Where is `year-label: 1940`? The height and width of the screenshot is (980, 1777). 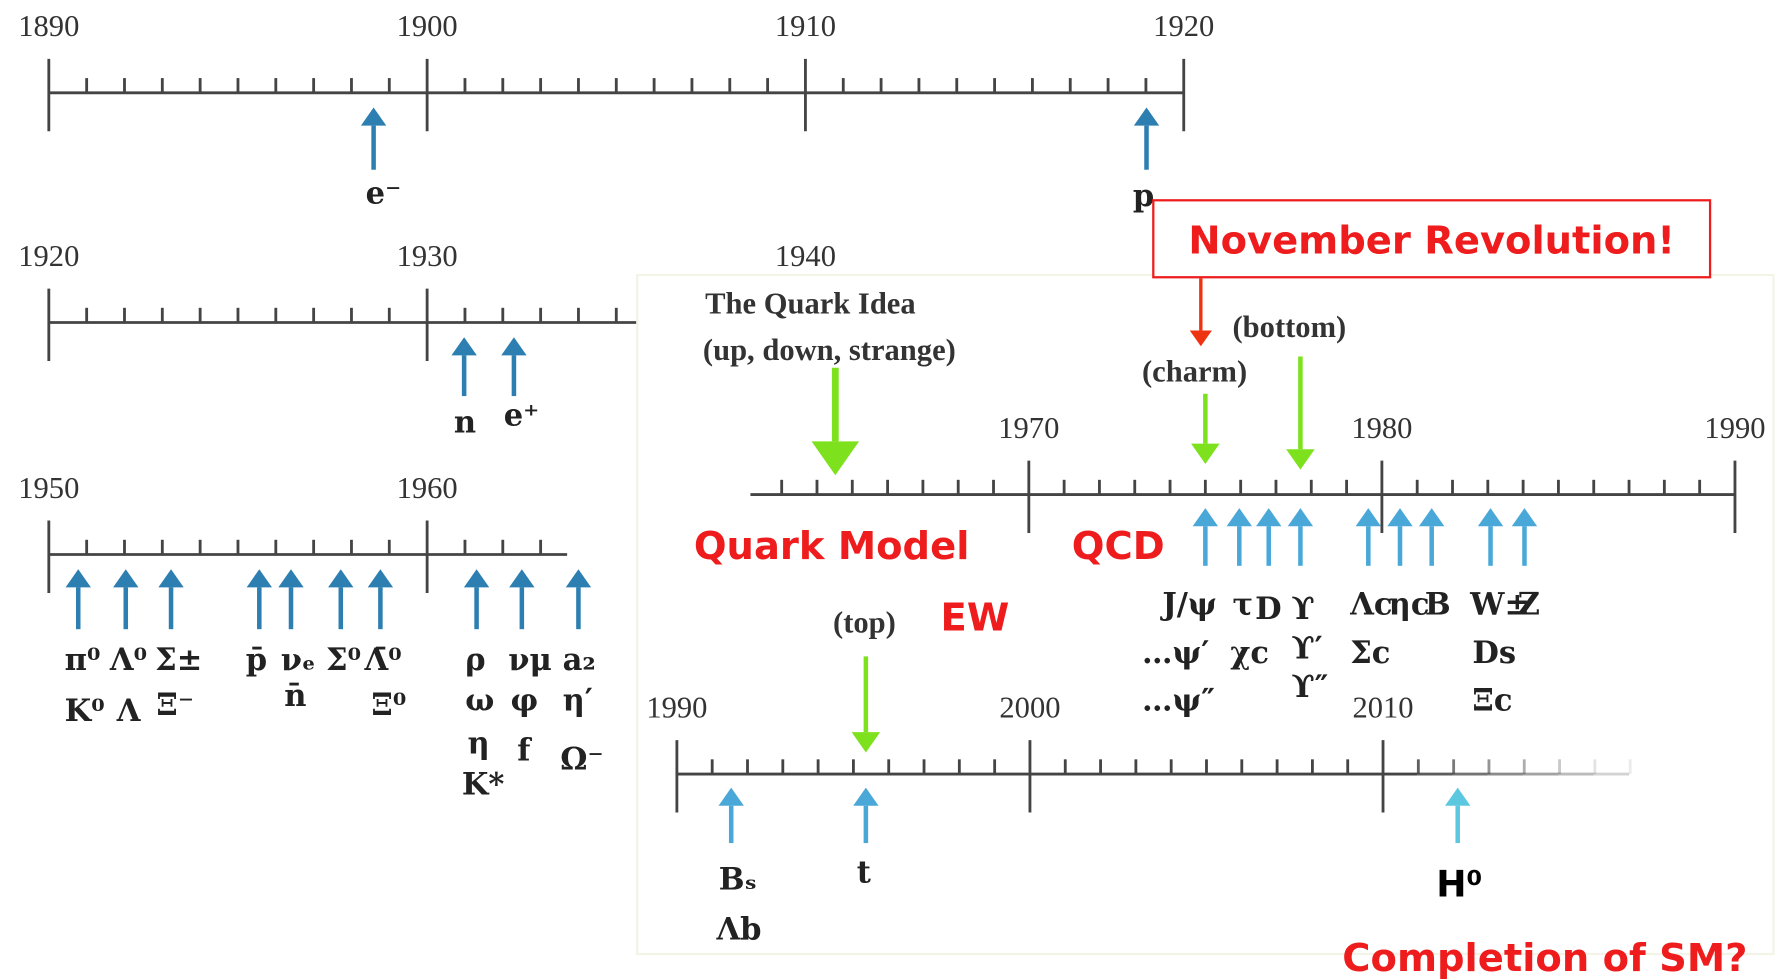
year-label: 1940 is located at coordinates (805, 256).